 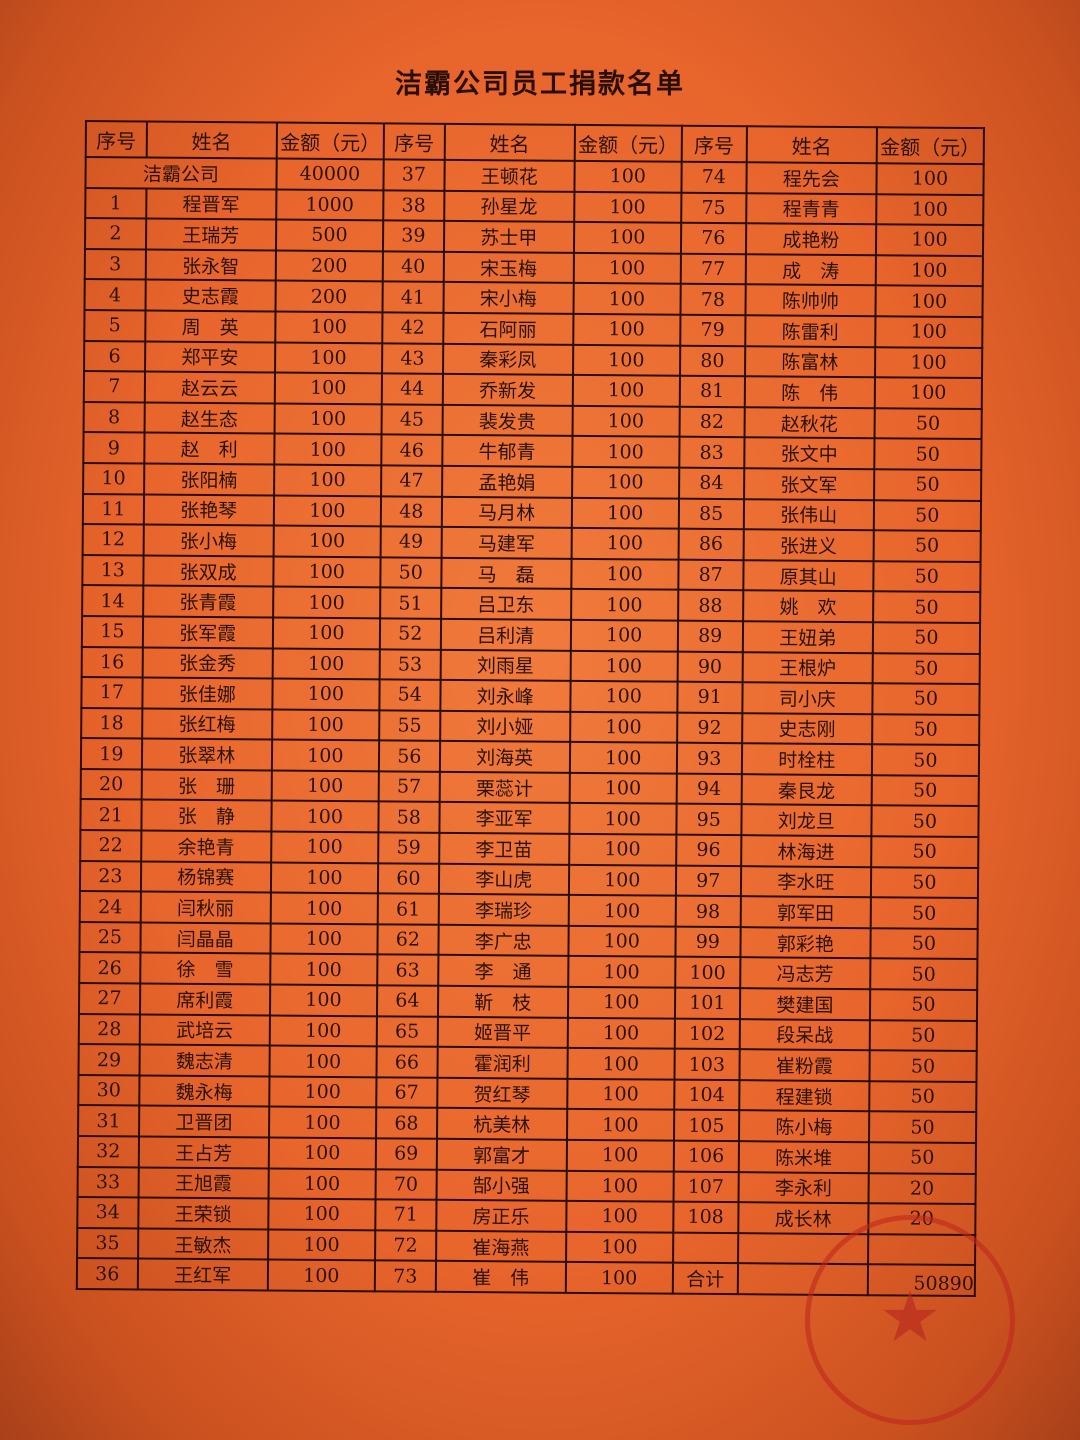 I want to click on name-cell: 刘海英, so click(x=504, y=757).